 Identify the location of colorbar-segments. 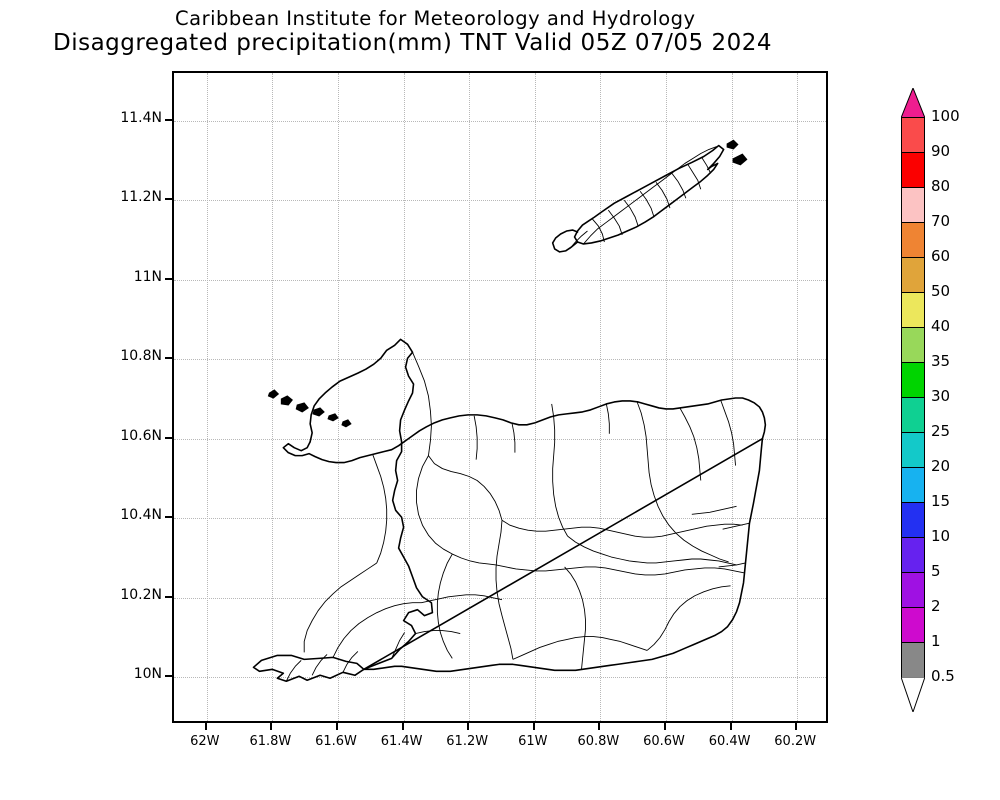
(913, 397).